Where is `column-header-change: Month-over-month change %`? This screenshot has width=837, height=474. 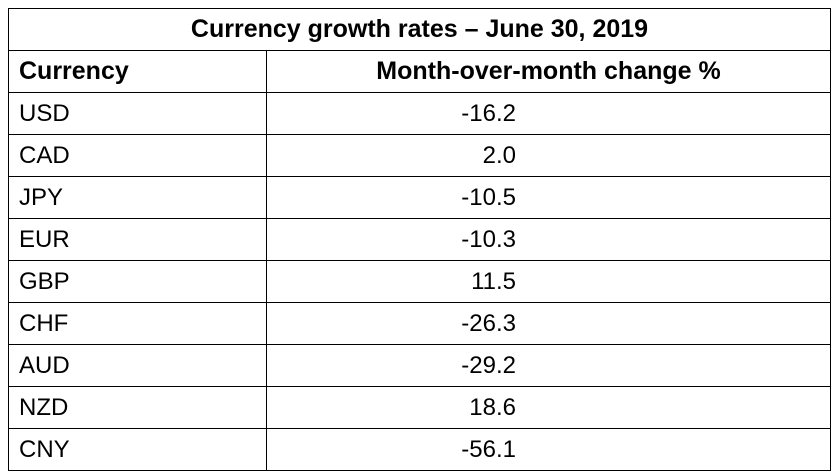 column-header-change: Month-over-month change % is located at coordinates (548, 71).